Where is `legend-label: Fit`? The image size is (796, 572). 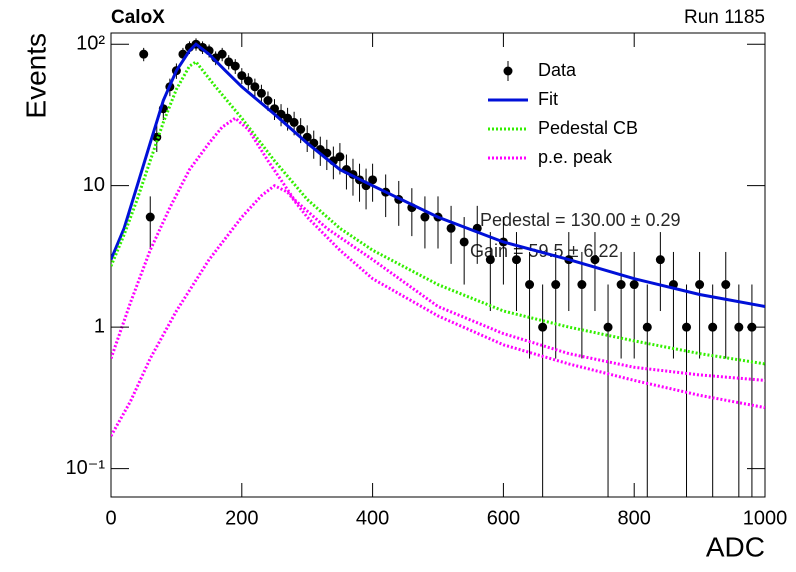 legend-label: Fit is located at coordinates (548, 99).